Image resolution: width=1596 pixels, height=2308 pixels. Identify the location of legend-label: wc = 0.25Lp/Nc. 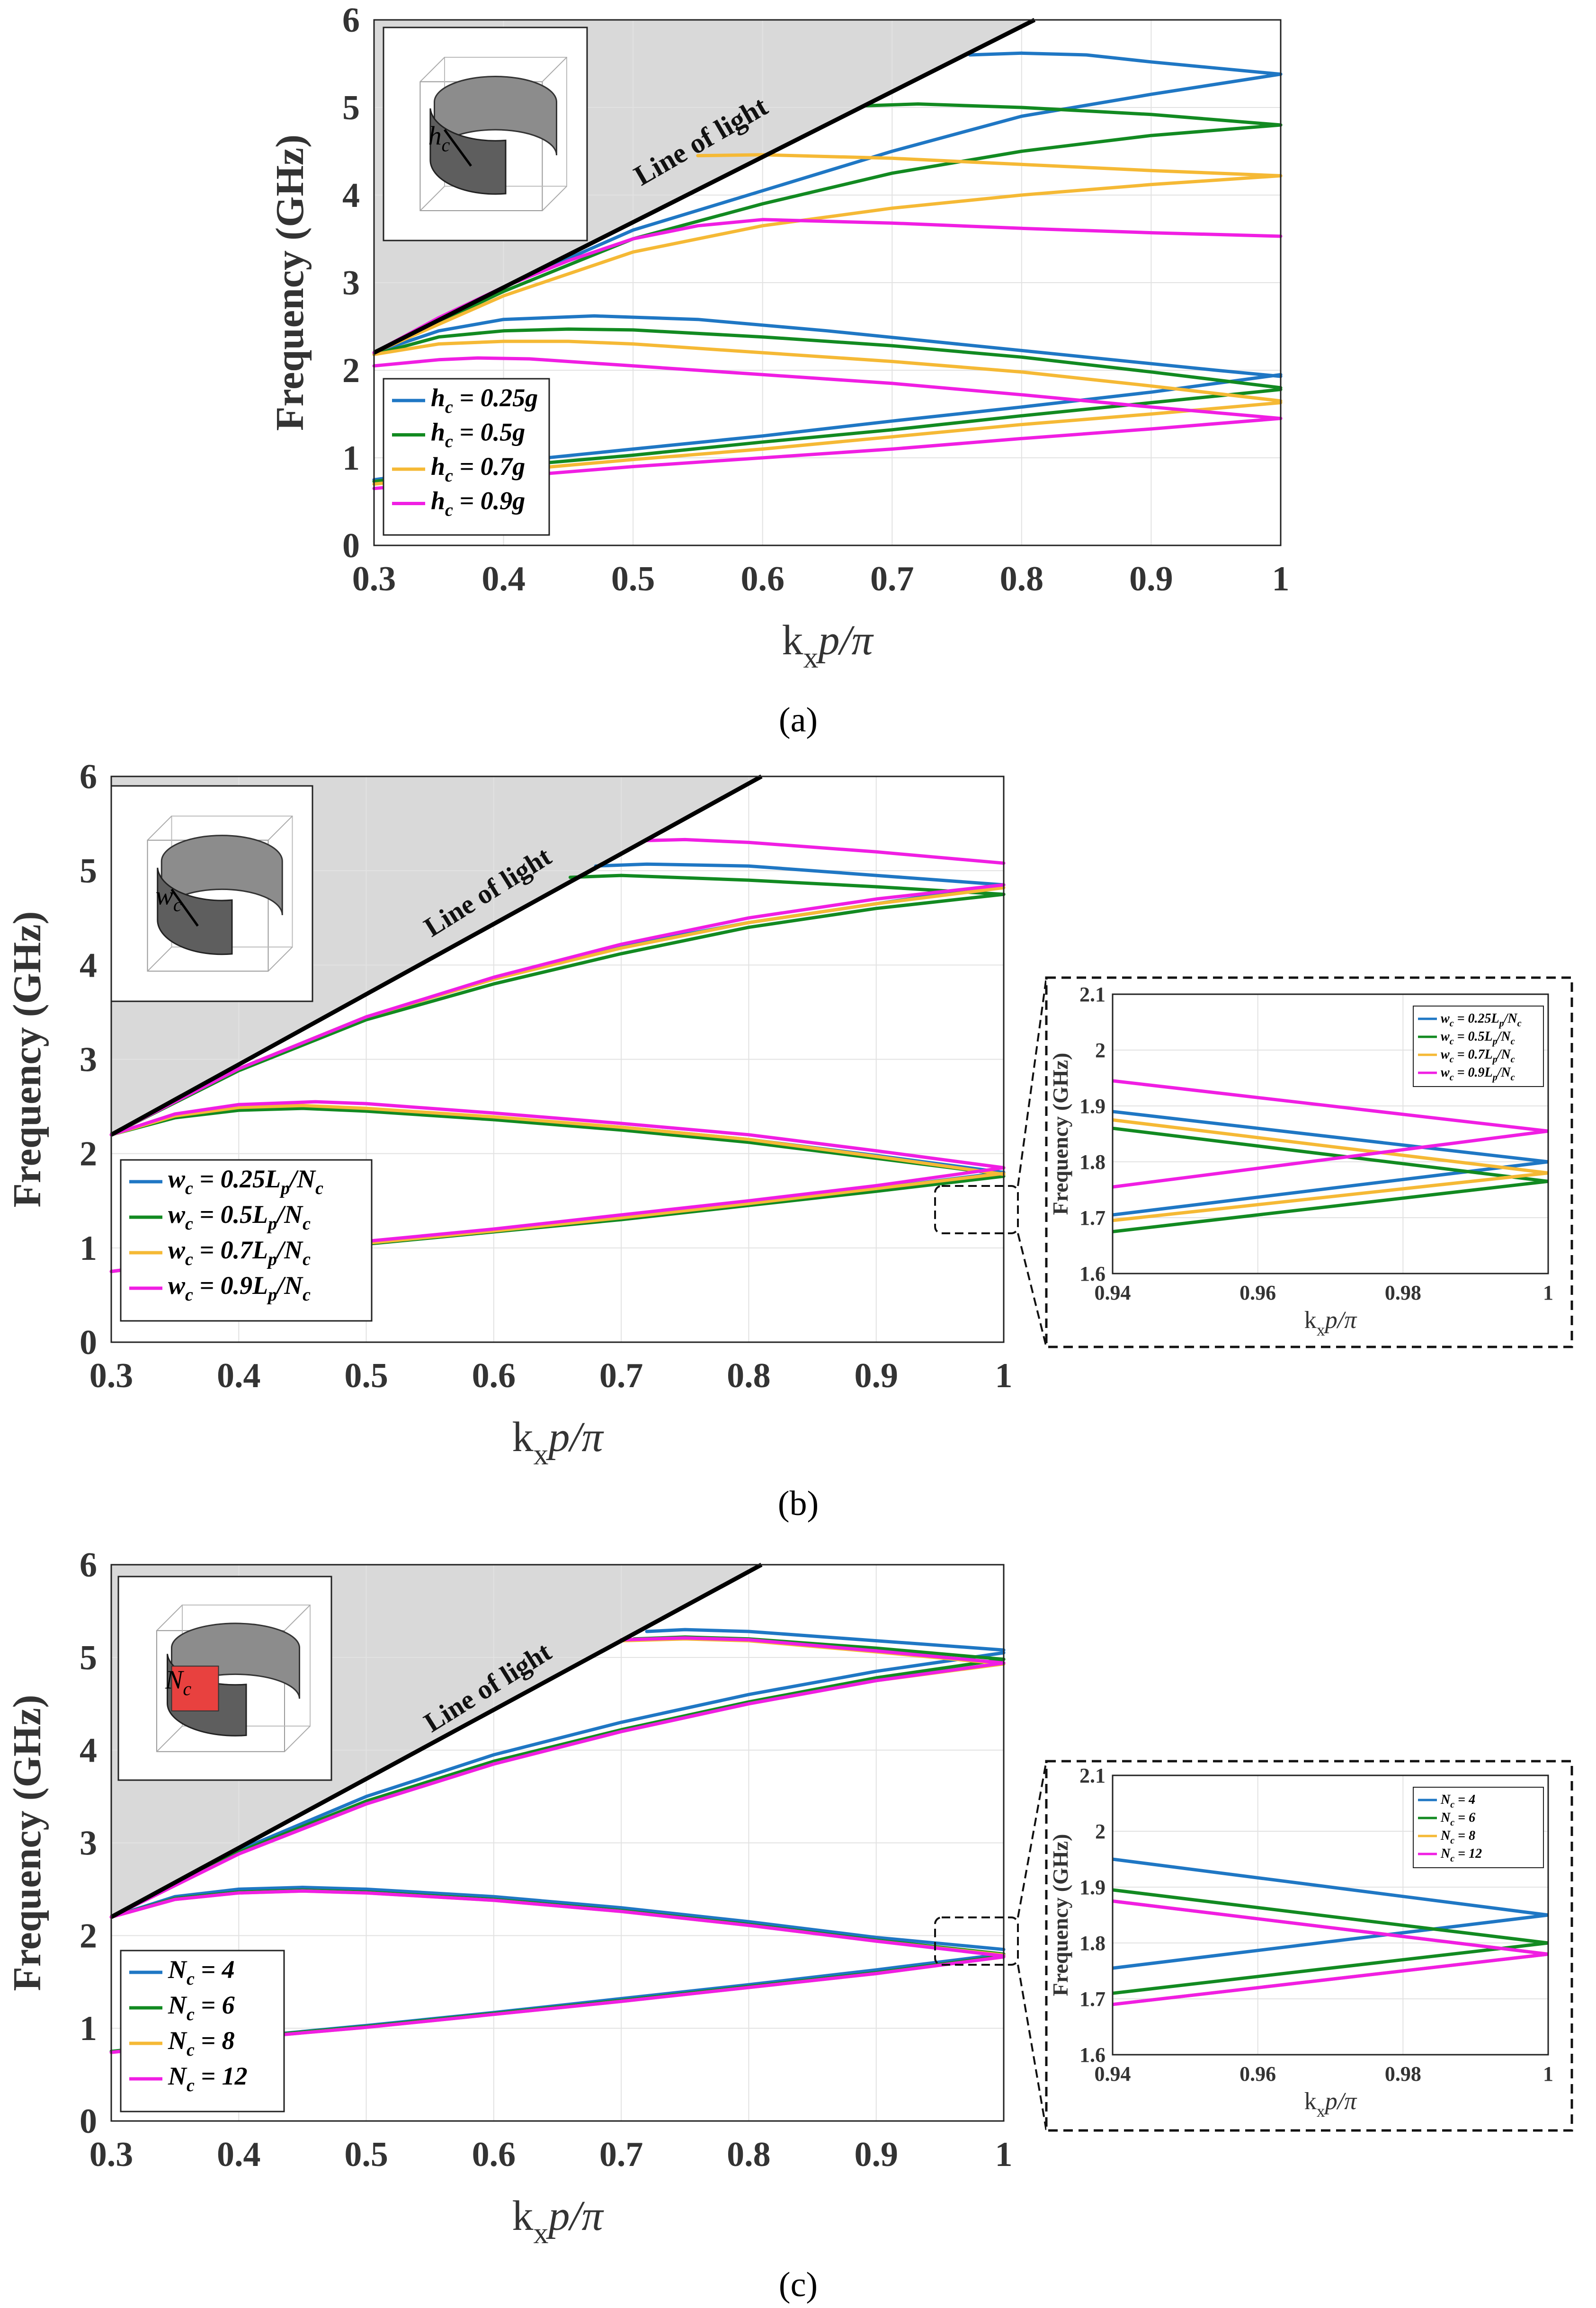
(245, 1181).